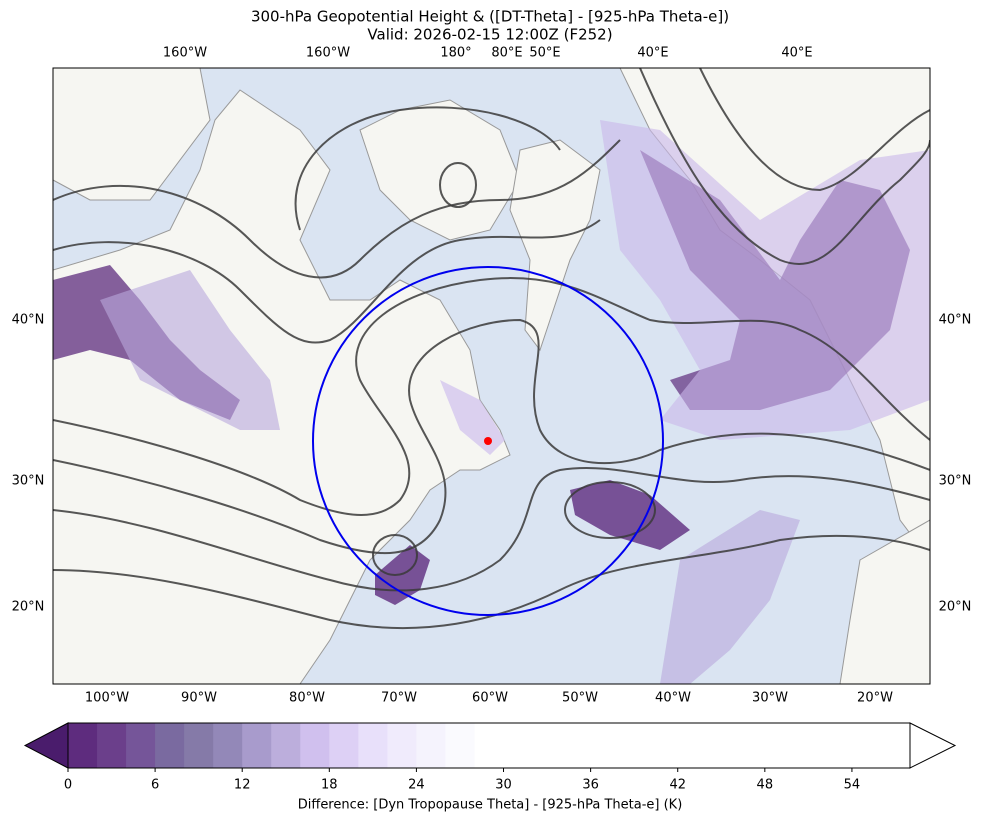 Image resolution: width=981 pixels, height=826 pixels. What do you see at coordinates (677, 785) in the screenshot?
I see `colorbar-tick-label: 42` at bounding box center [677, 785].